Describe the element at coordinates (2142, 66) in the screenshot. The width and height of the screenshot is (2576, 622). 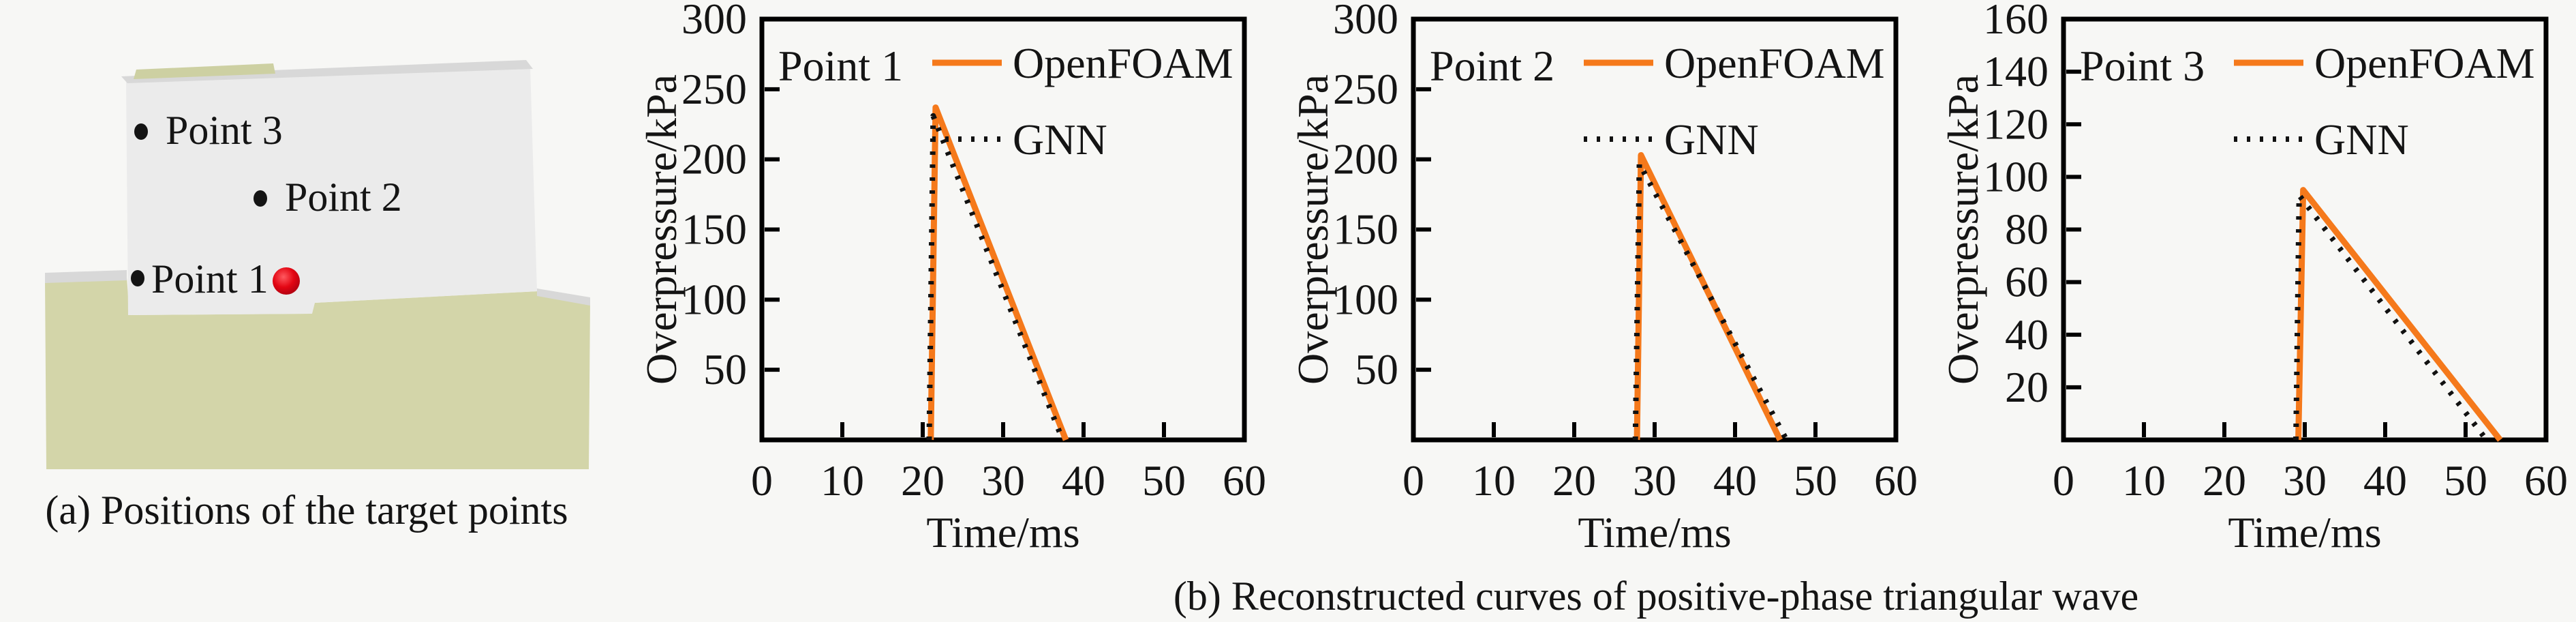
I see `chart-title: Point 3` at that location.